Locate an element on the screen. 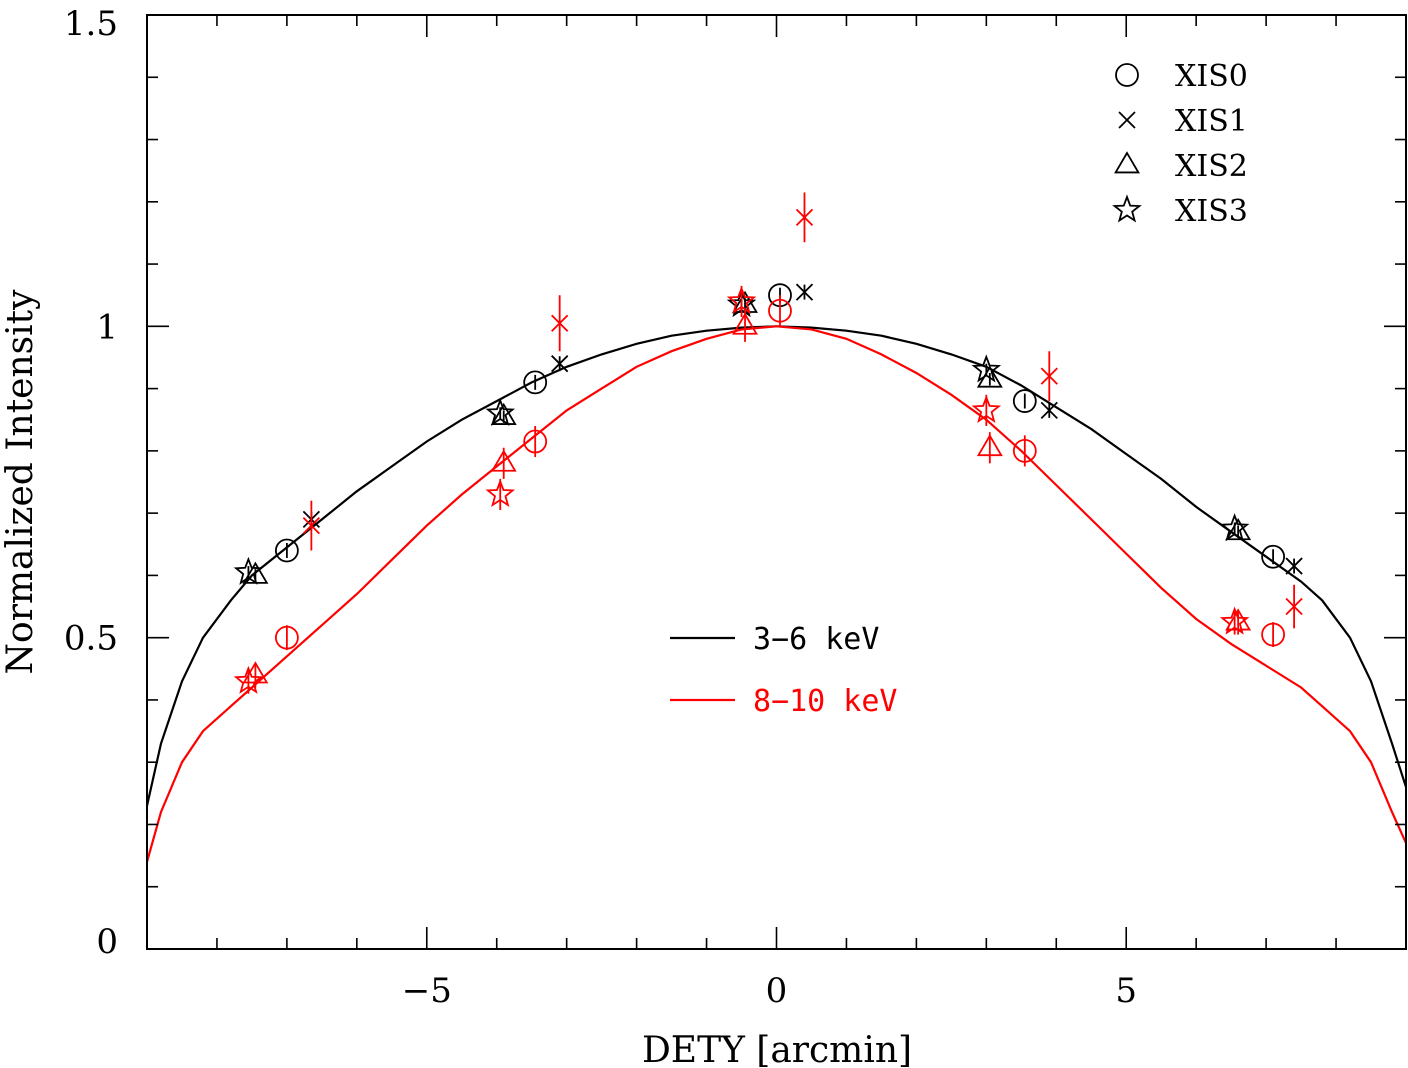 This screenshot has width=1408, height=1068. y-tick-label: 1.5 is located at coordinates (91, 24).